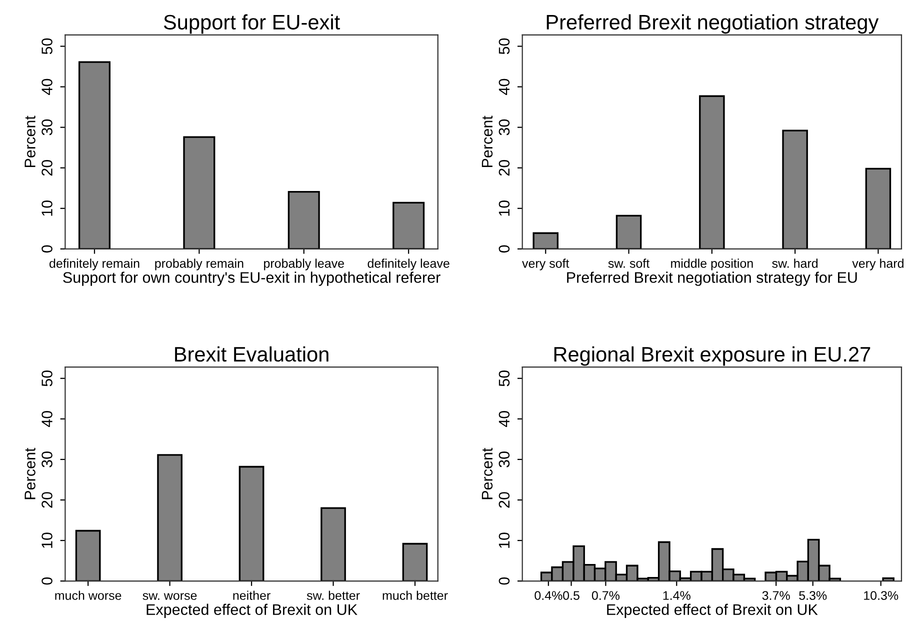 Image resolution: width=918 pixels, height=635 pixels. What do you see at coordinates (409, 264) in the screenshot?
I see `x-tick-label: definitely leave` at bounding box center [409, 264].